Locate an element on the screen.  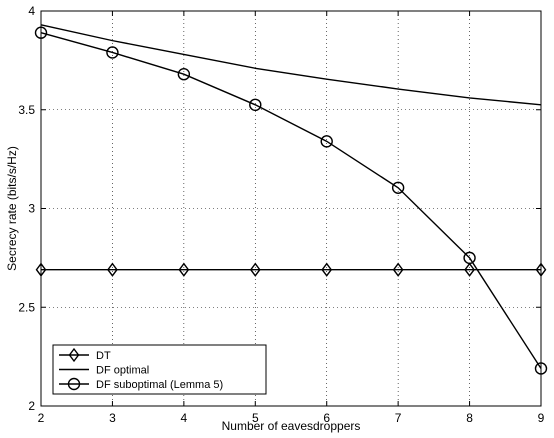
y-axis-label: Secrecy rate (bits/s/Hz) is located at coordinates (12, 208).